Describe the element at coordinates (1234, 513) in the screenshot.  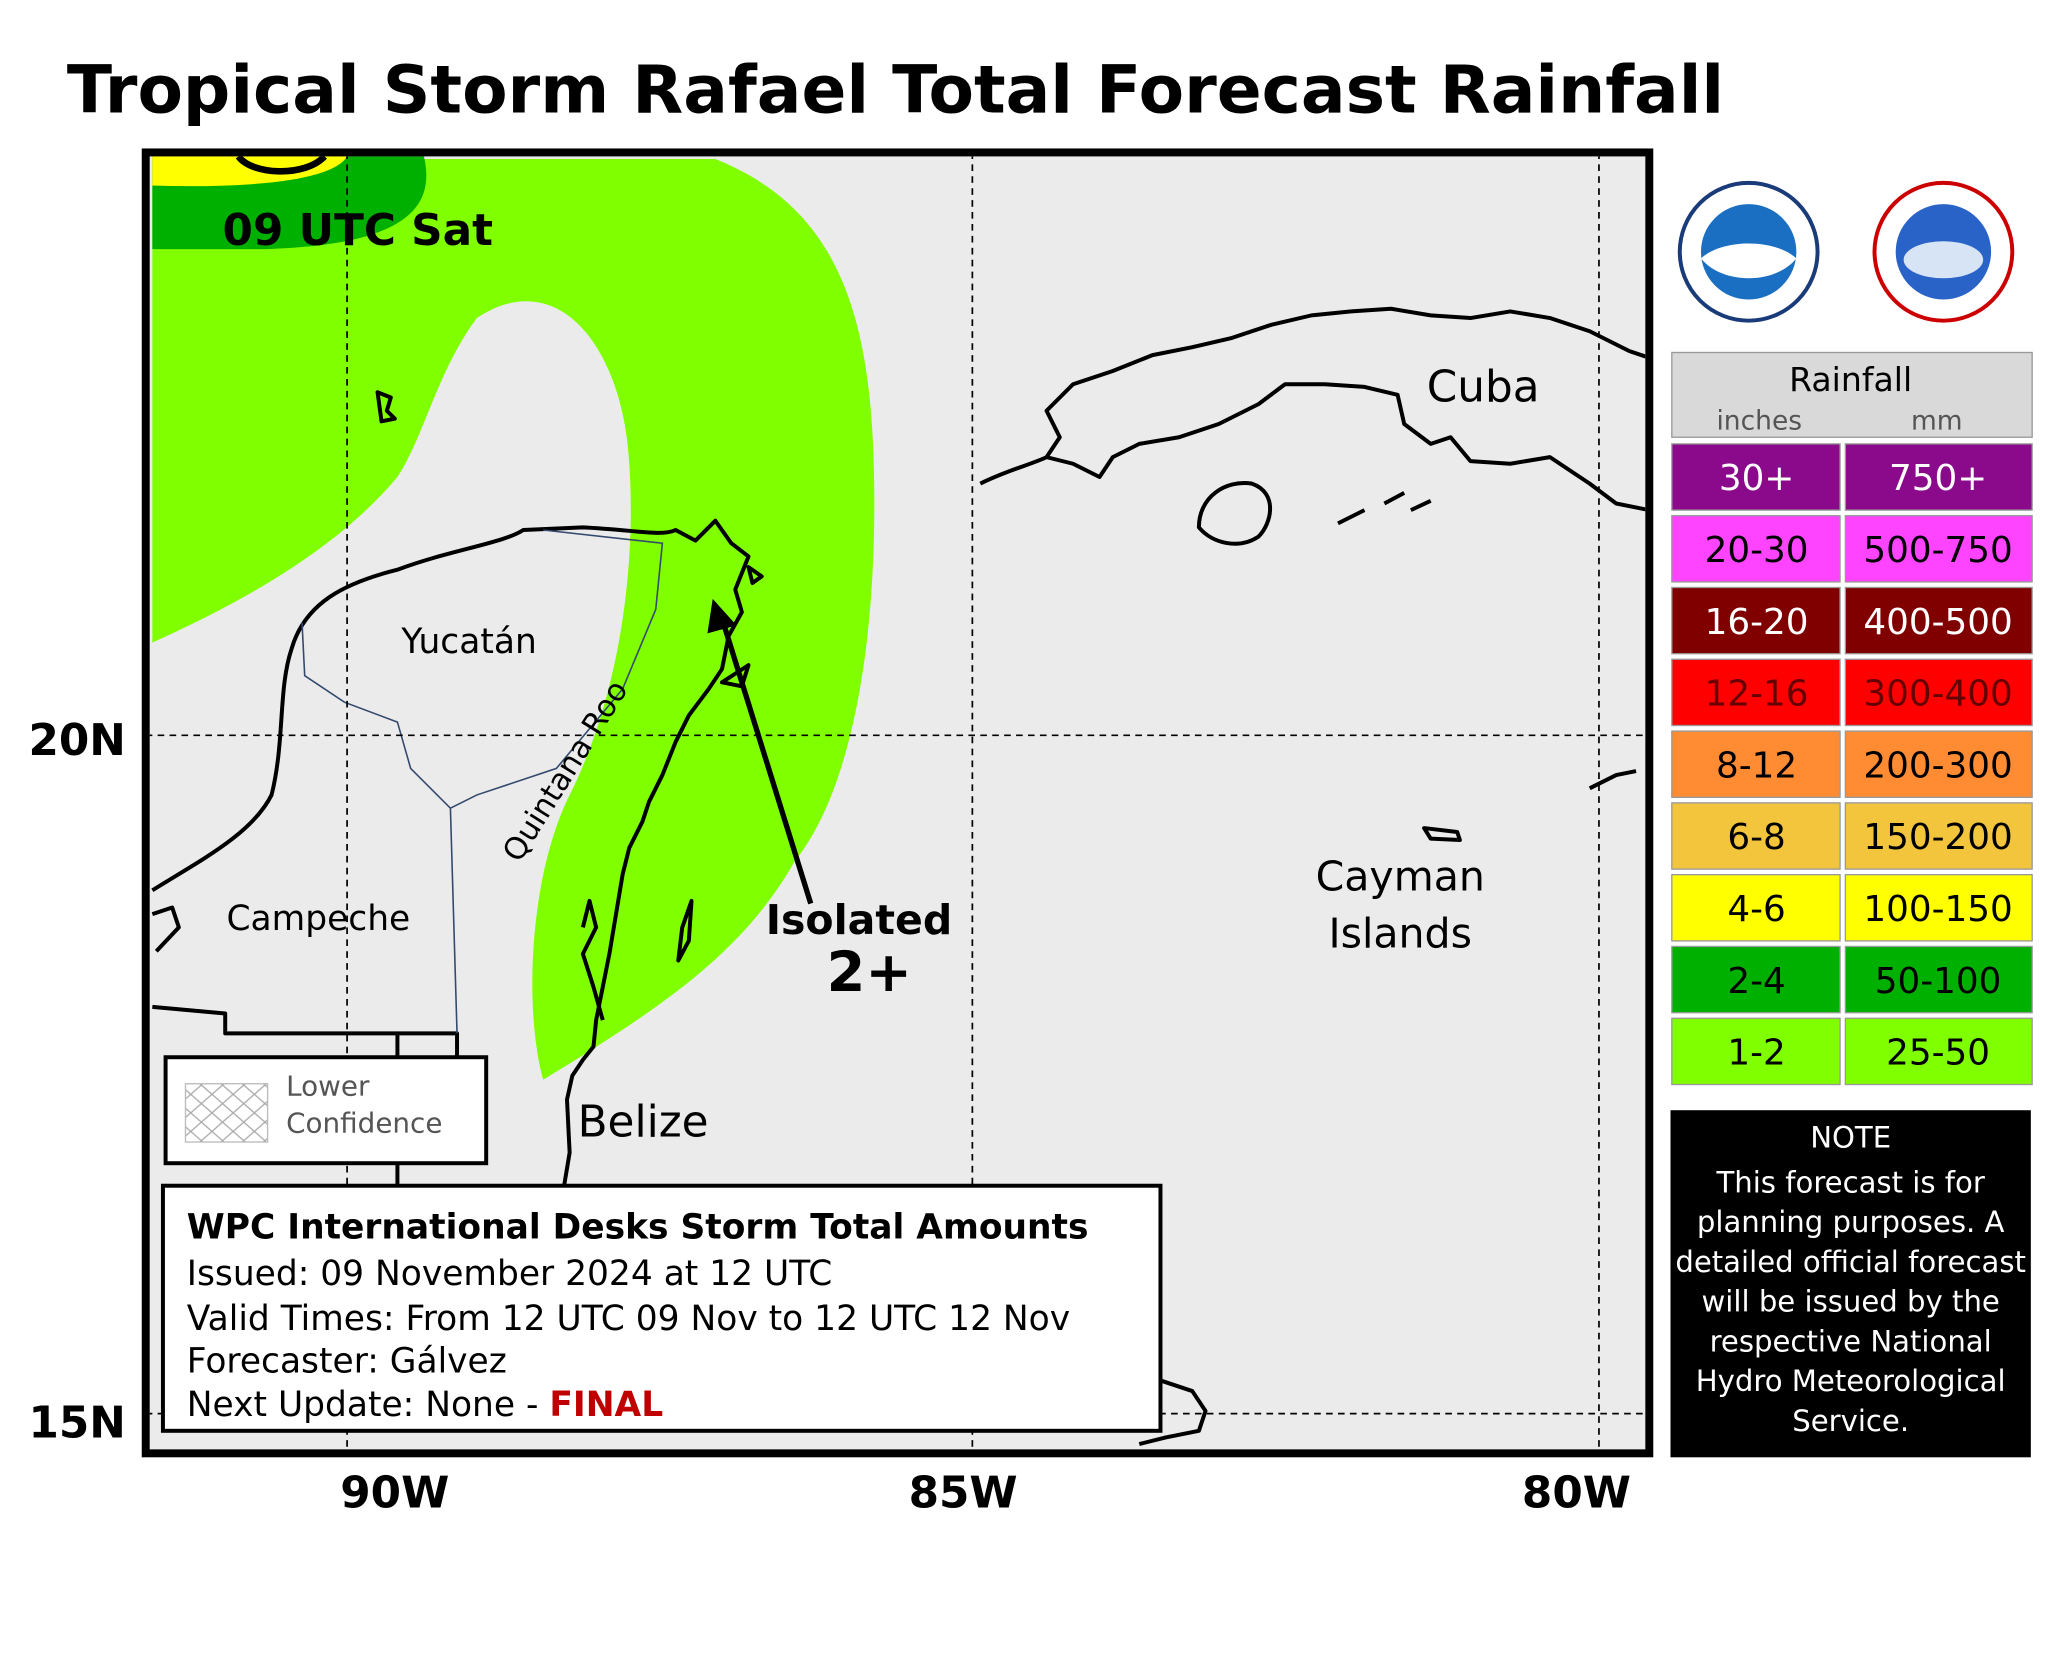
I see `coastline-isla-juventud` at that location.